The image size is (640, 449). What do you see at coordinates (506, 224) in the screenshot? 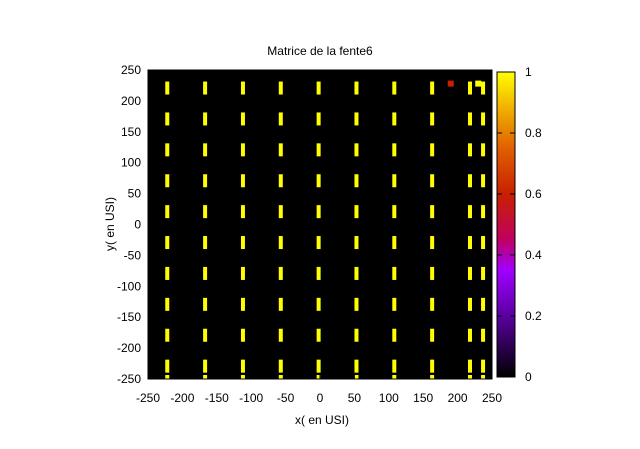
I see `colorbar` at bounding box center [506, 224].